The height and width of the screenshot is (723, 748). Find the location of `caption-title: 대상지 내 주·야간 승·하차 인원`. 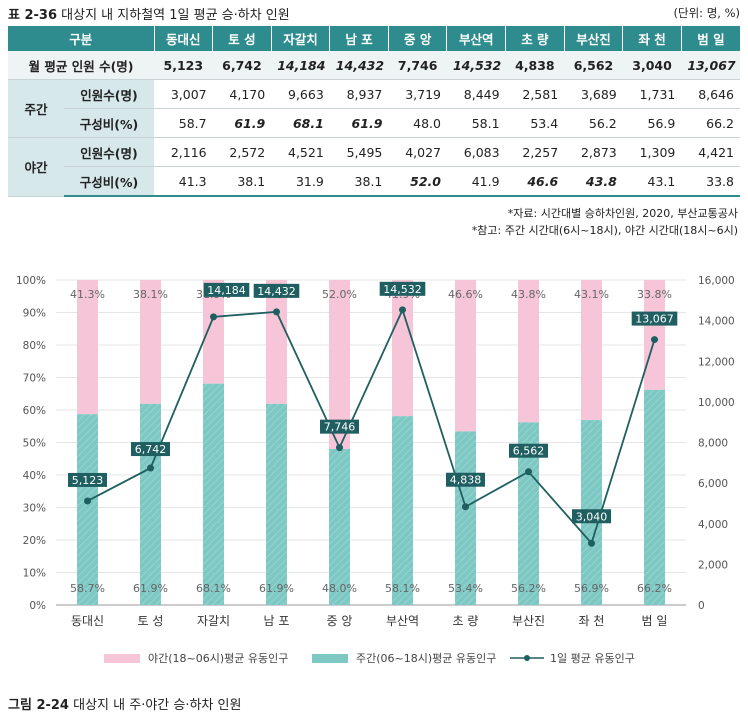

caption-title: 대상지 내 주·야간 승·하차 인원 is located at coordinates (157, 705).